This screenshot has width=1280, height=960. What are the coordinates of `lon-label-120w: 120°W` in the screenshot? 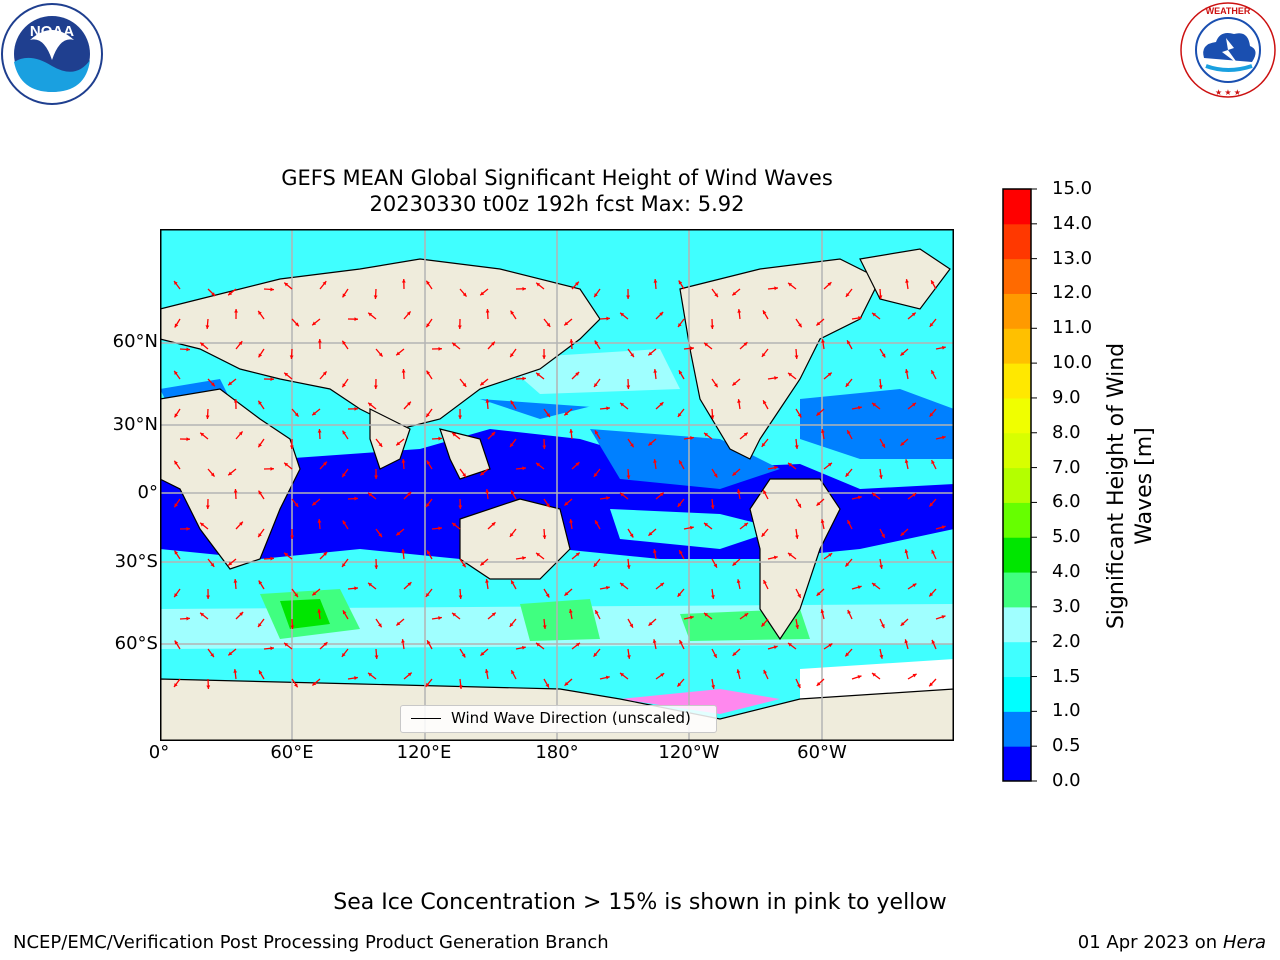 It's located at (689, 752).